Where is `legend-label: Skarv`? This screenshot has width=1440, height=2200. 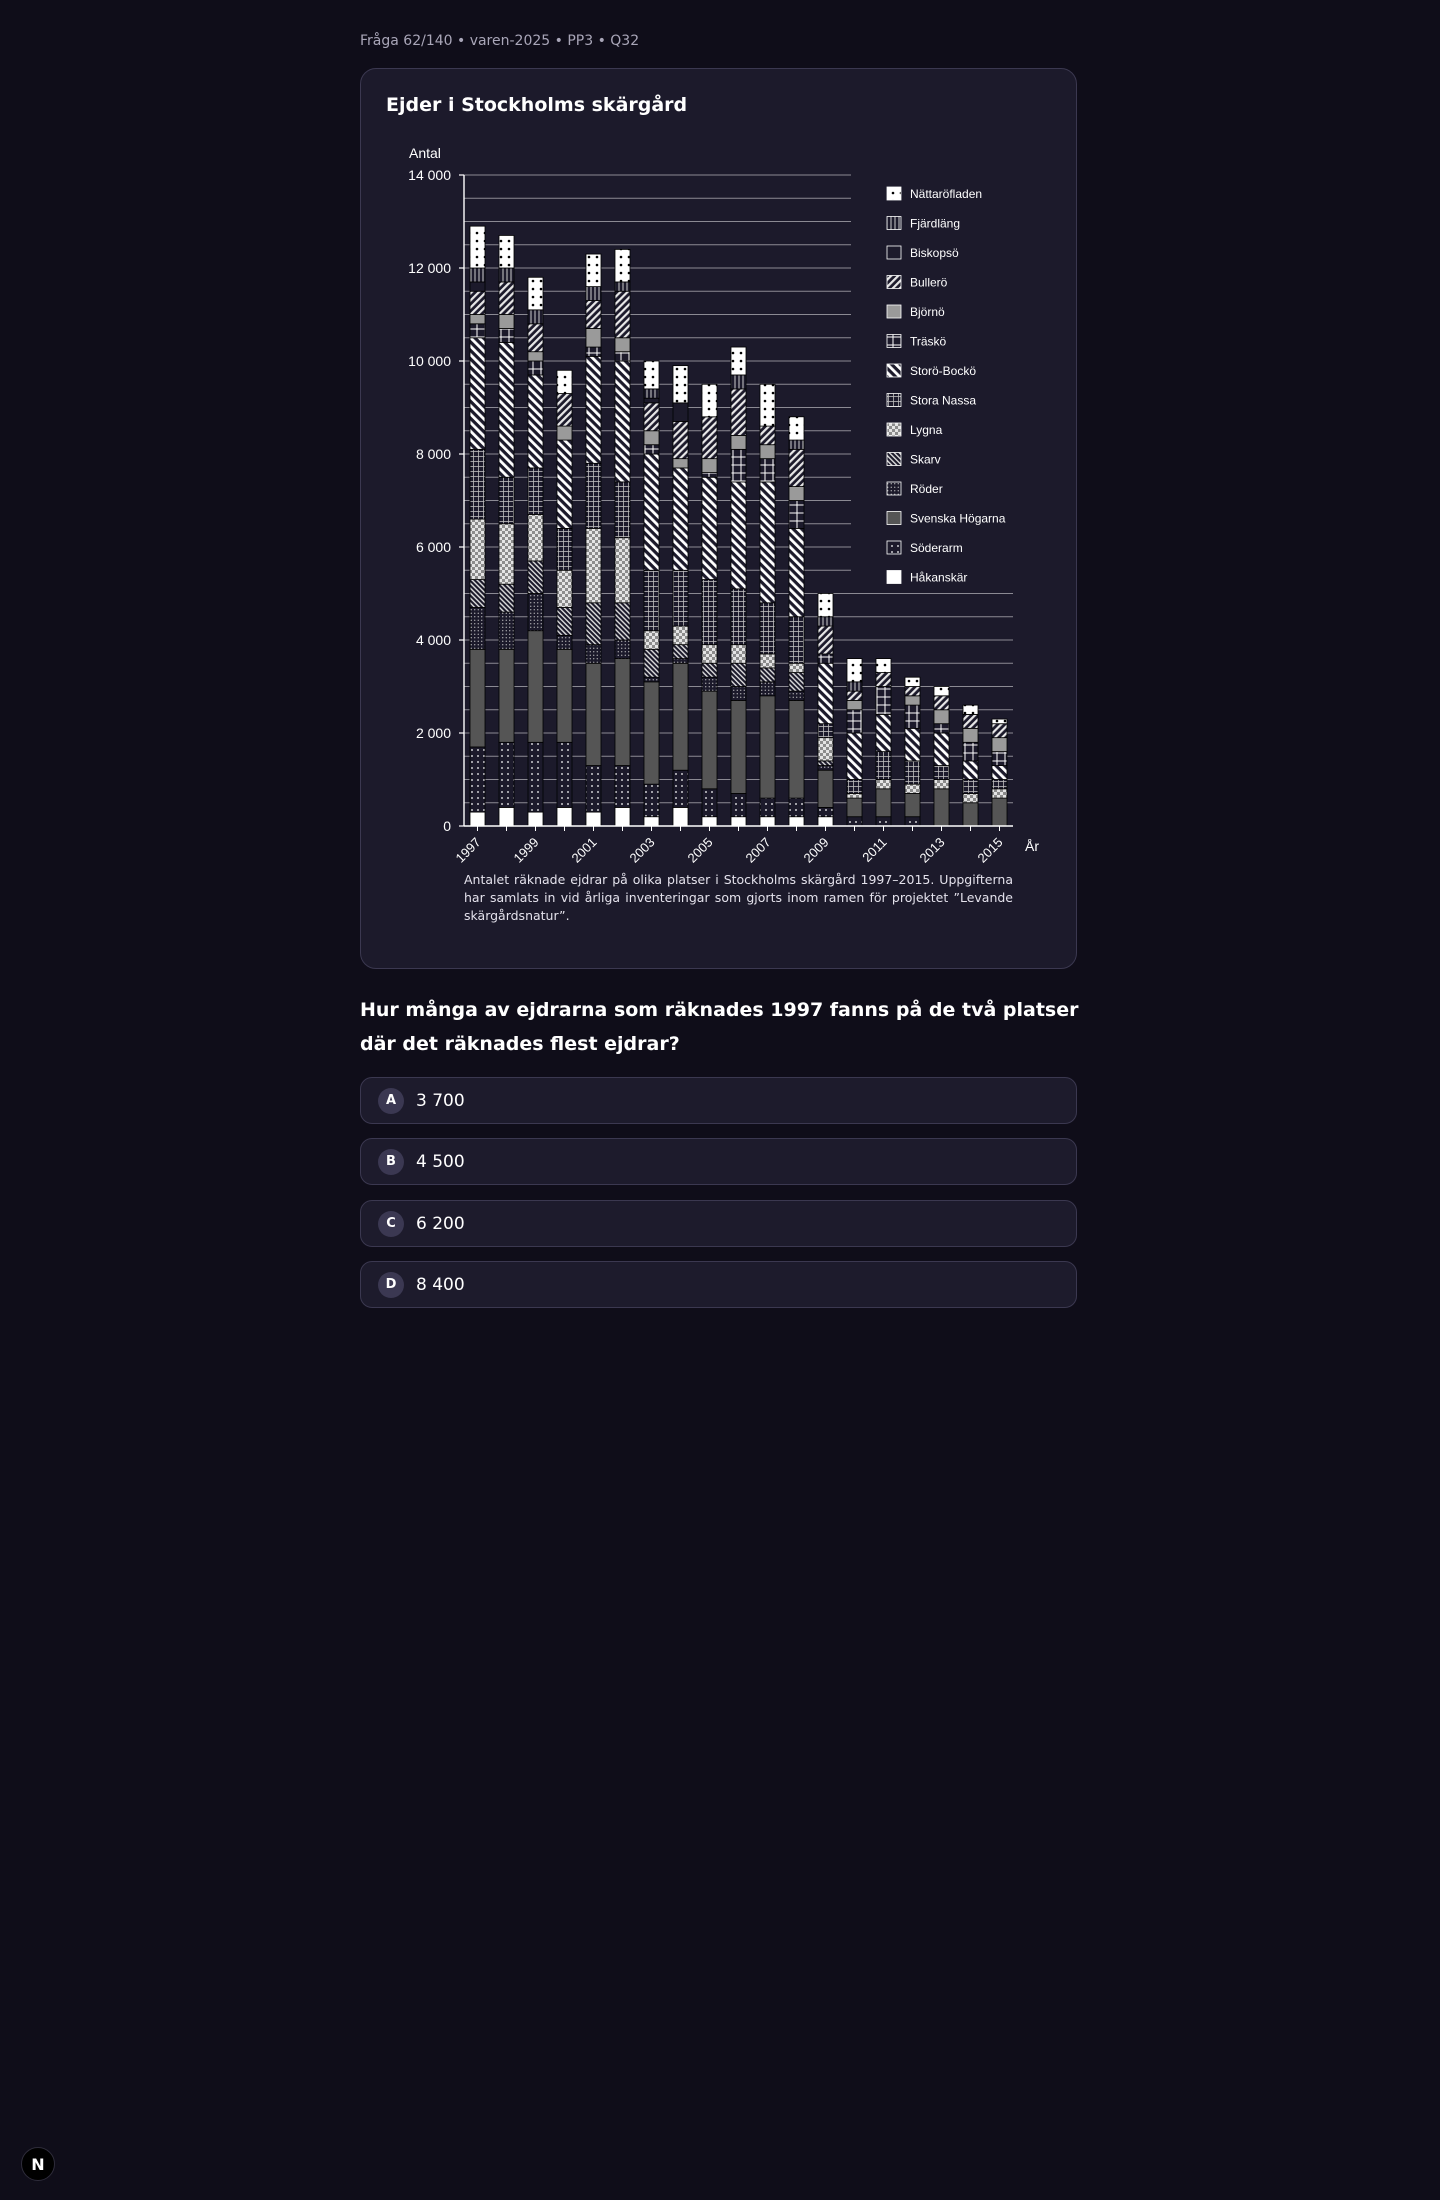
legend-label: Skarv is located at coordinates (925, 460).